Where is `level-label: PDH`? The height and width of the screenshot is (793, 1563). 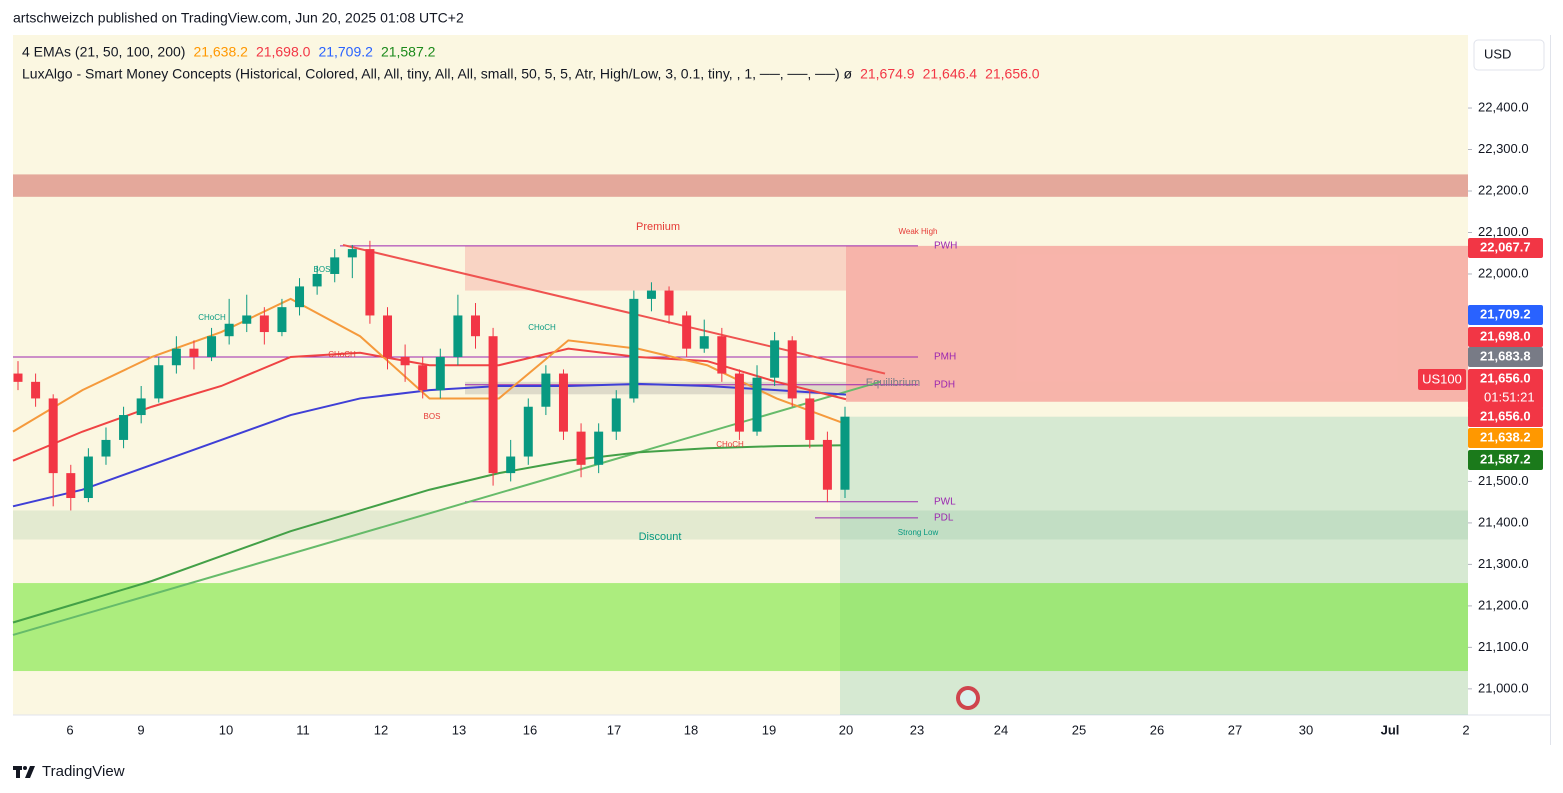
level-label: PDH is located at coordinates (944, 384).